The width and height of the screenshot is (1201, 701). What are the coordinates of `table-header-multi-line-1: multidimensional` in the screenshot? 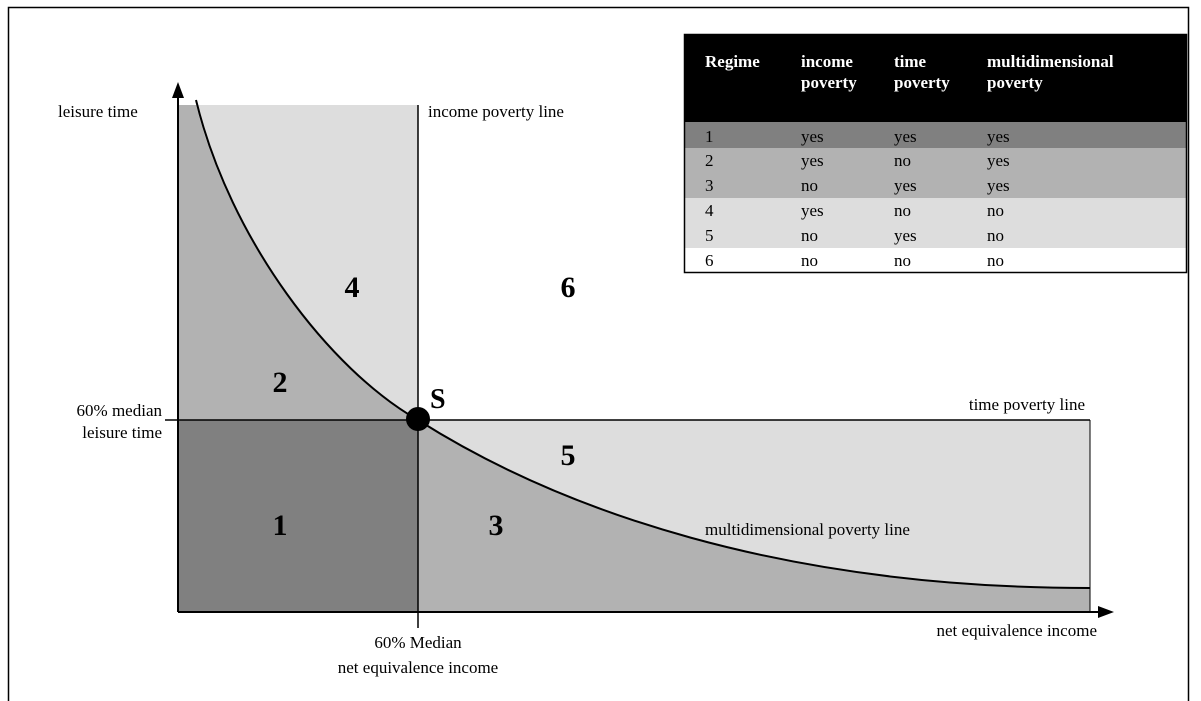 It's located at (1050, 61).